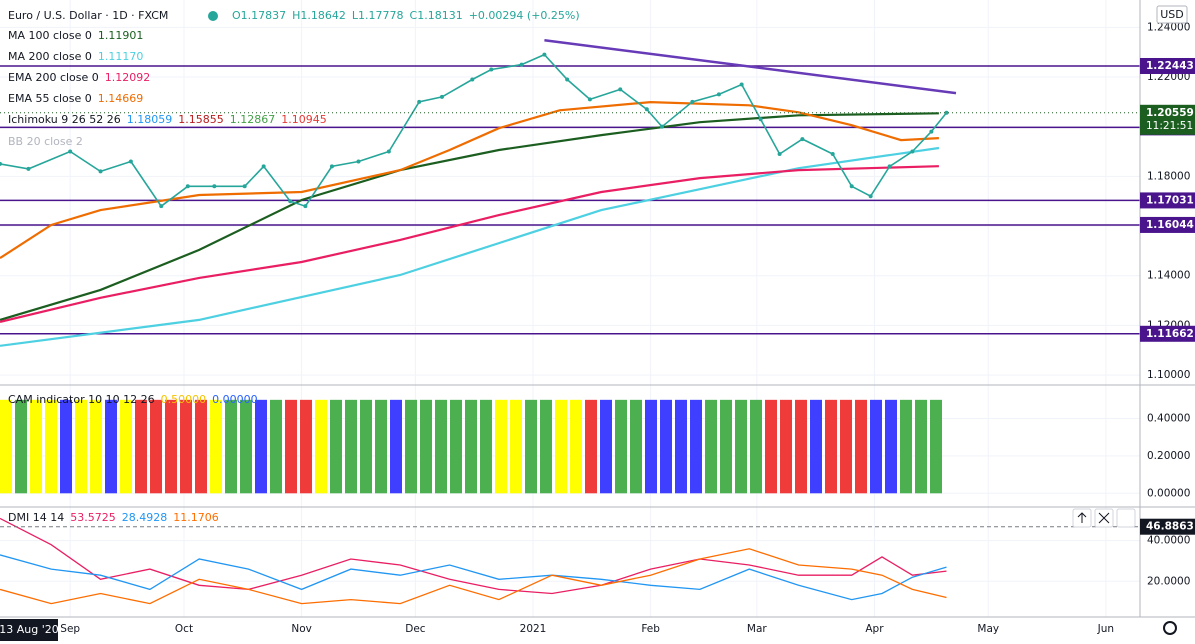 Image resolution: width=1195 pixels, height=644 pixels. I want to click on legend-value: 1.12867, so click(253, 119).